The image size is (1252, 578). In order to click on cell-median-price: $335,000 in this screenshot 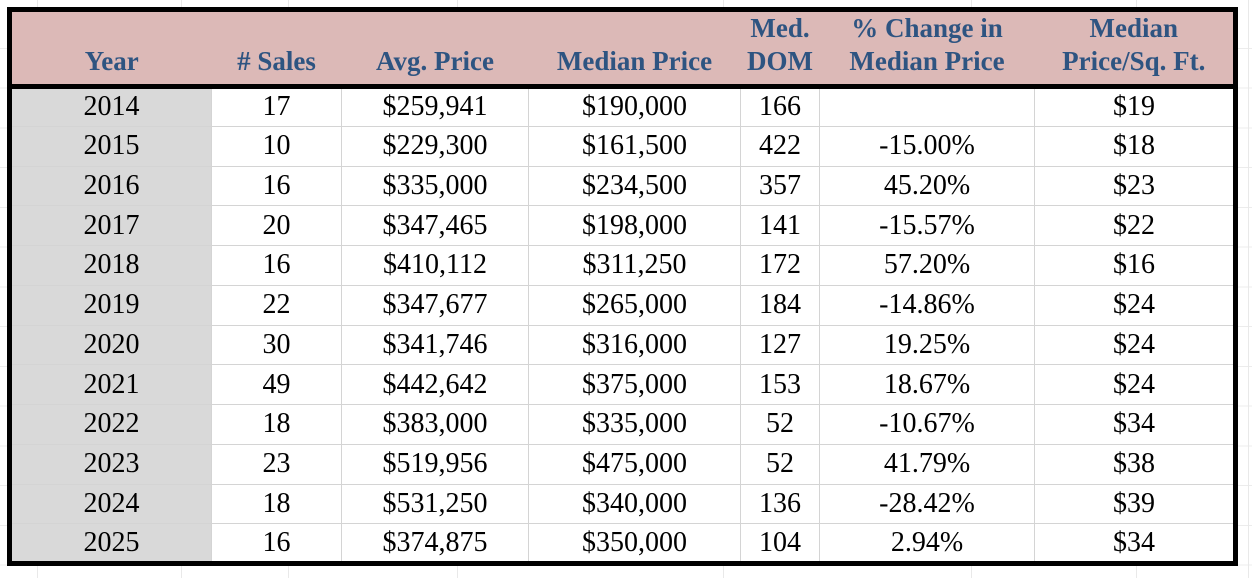, I will do `click(634, 424)`.